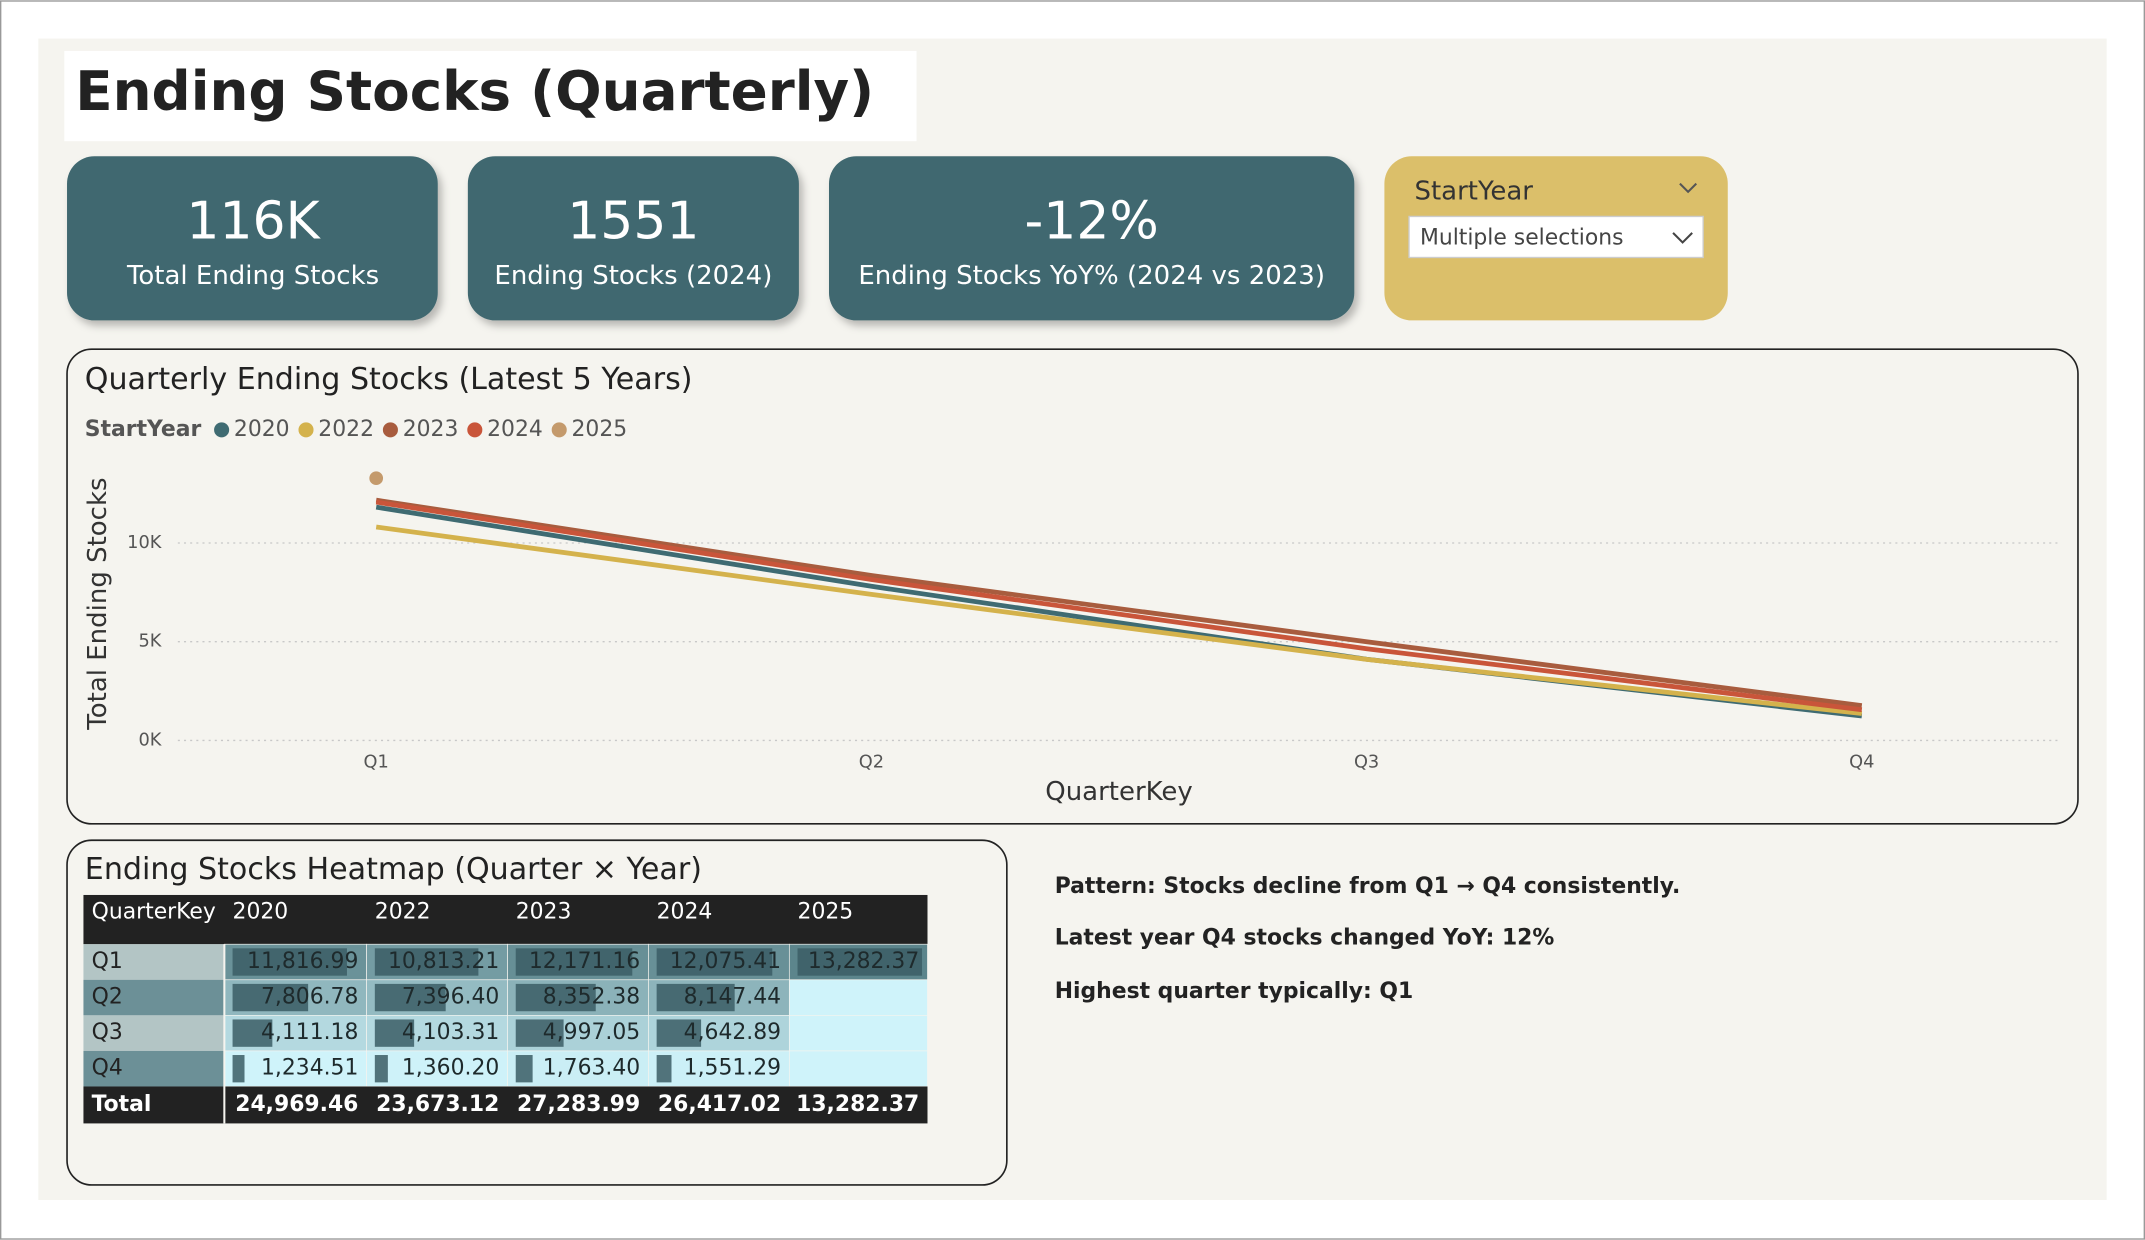 The width and height of the screenshot is (2145, 1240). What do you see at coordinates (725, 961) in the screenshot?
I see `cell-value: 12,075.41` at bounding box center [725, 961].